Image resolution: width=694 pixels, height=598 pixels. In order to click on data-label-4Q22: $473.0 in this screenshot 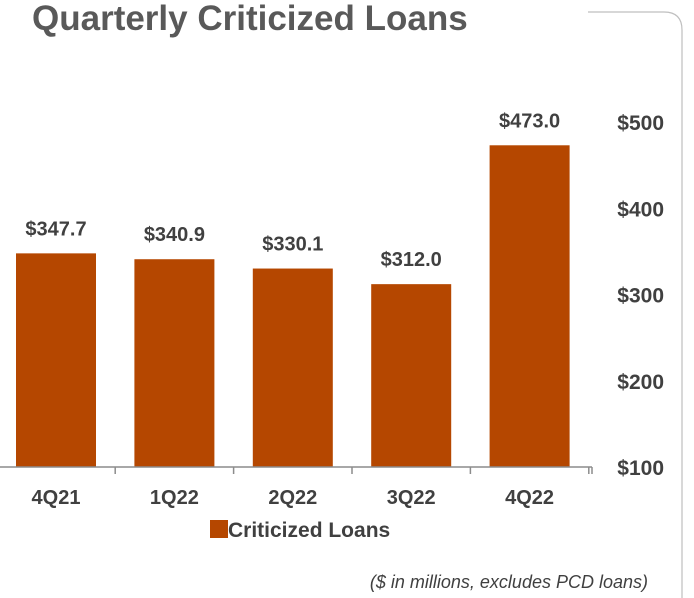, I will do `click(529, 121)`.